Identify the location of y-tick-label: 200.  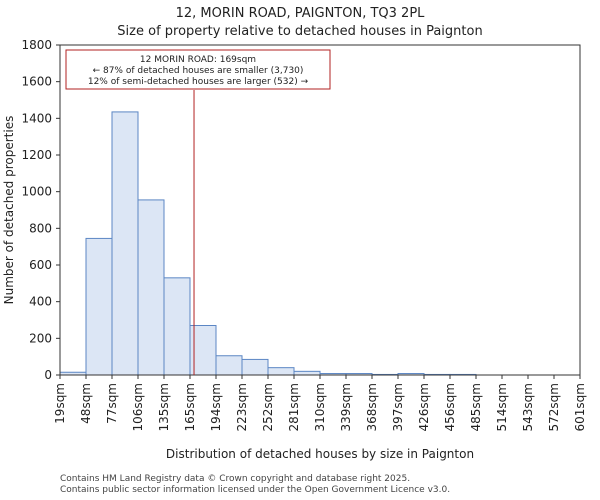
(40, 338).